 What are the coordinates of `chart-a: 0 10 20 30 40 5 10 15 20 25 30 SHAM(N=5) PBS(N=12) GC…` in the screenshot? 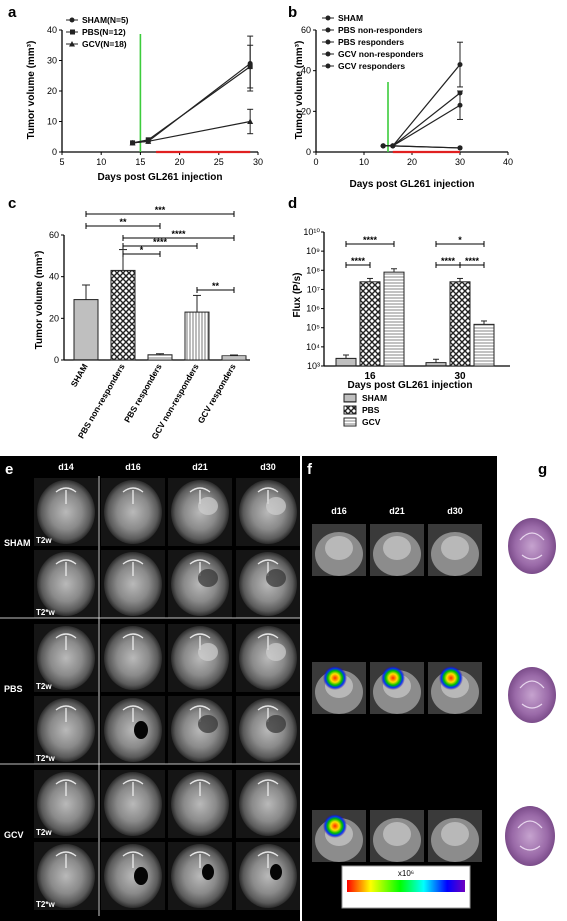 It's located at (155, 91).